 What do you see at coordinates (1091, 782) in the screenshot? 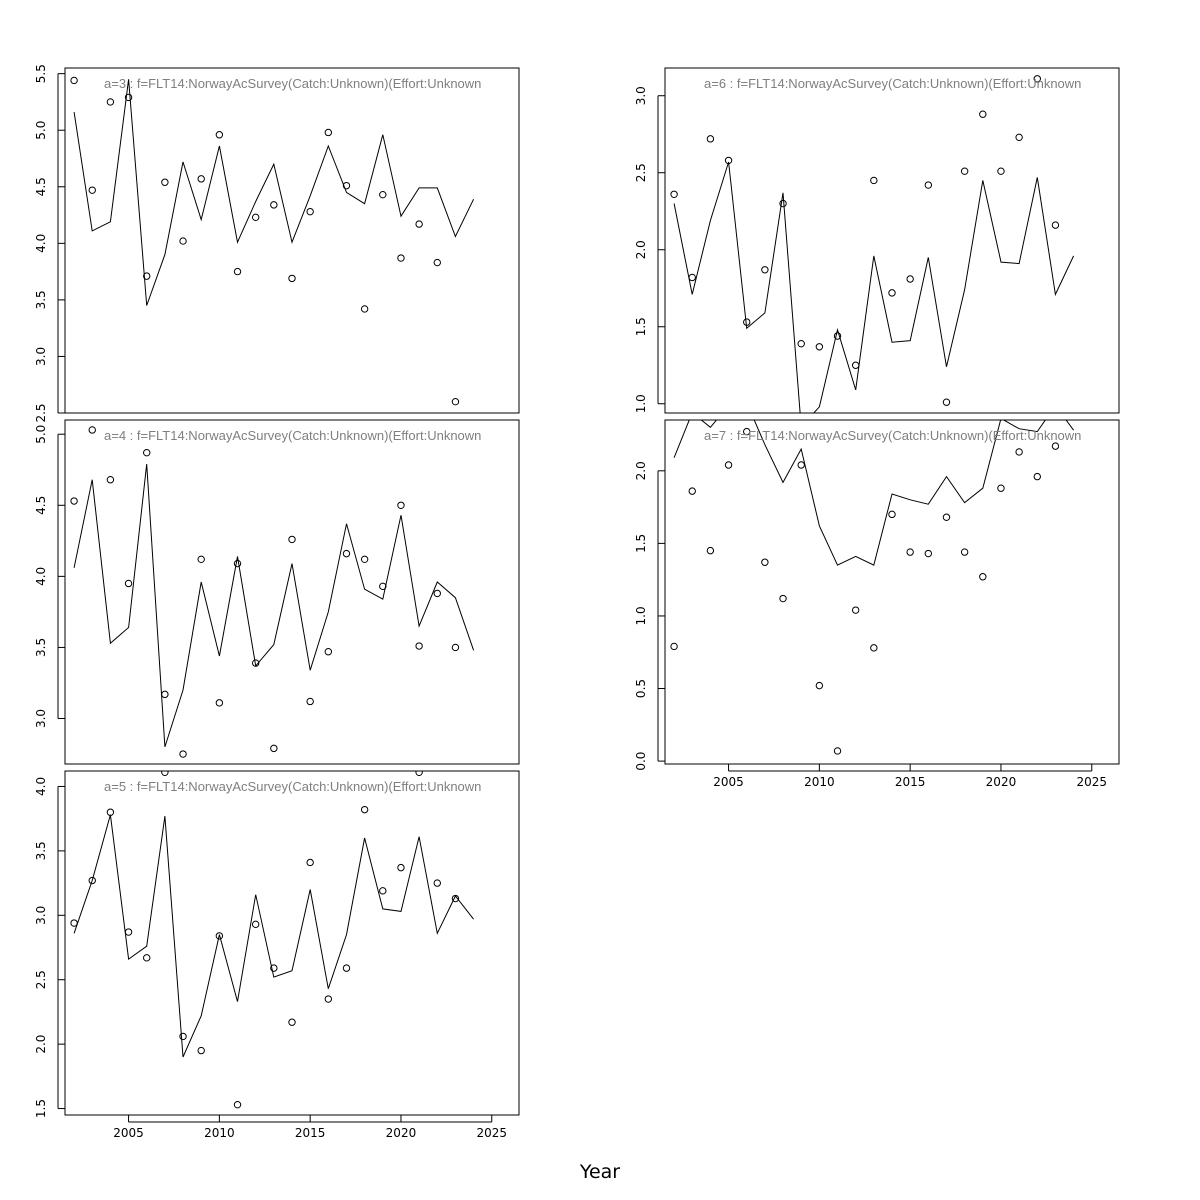
I see `x-tick-label: 2025` at bounding box center [1091, 782].